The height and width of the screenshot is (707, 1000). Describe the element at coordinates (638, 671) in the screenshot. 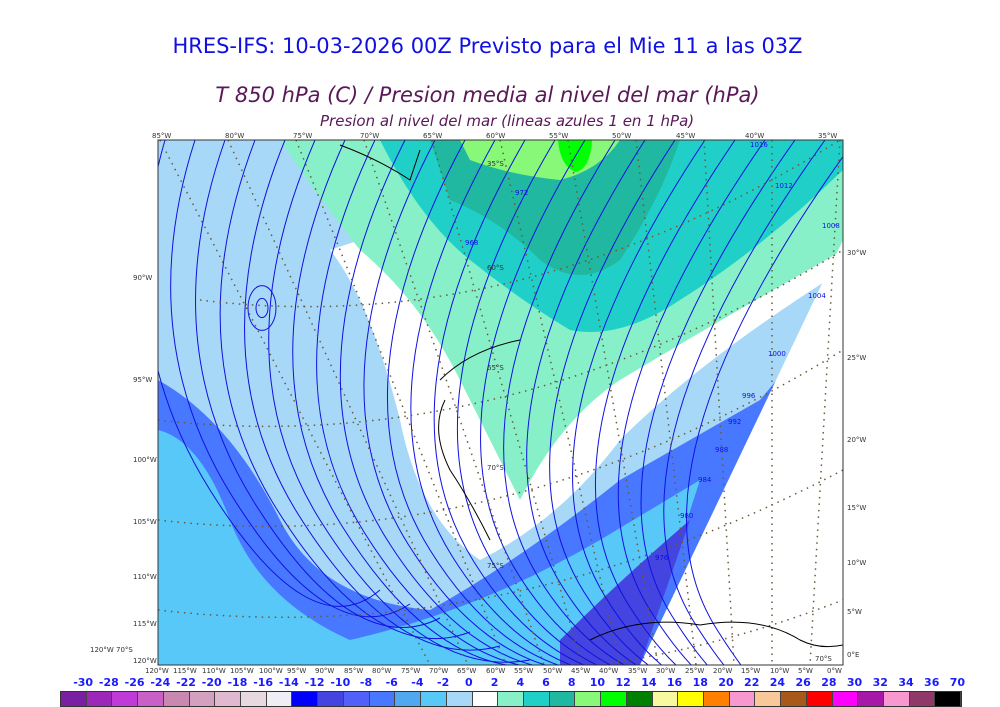

I see `bottom-axis-label: 35°W` at that location.